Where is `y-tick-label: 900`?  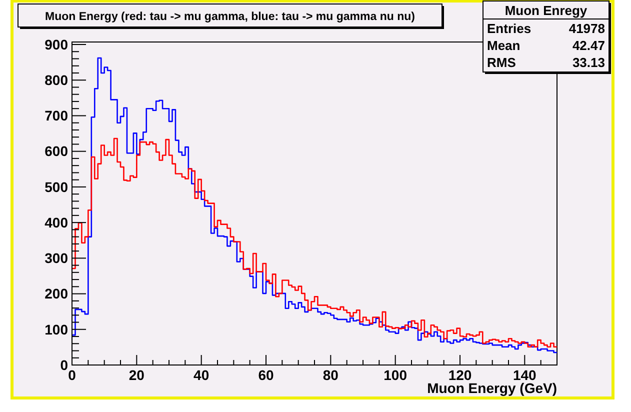 y-tick-label: 900 is located at coordinates (56, 44).